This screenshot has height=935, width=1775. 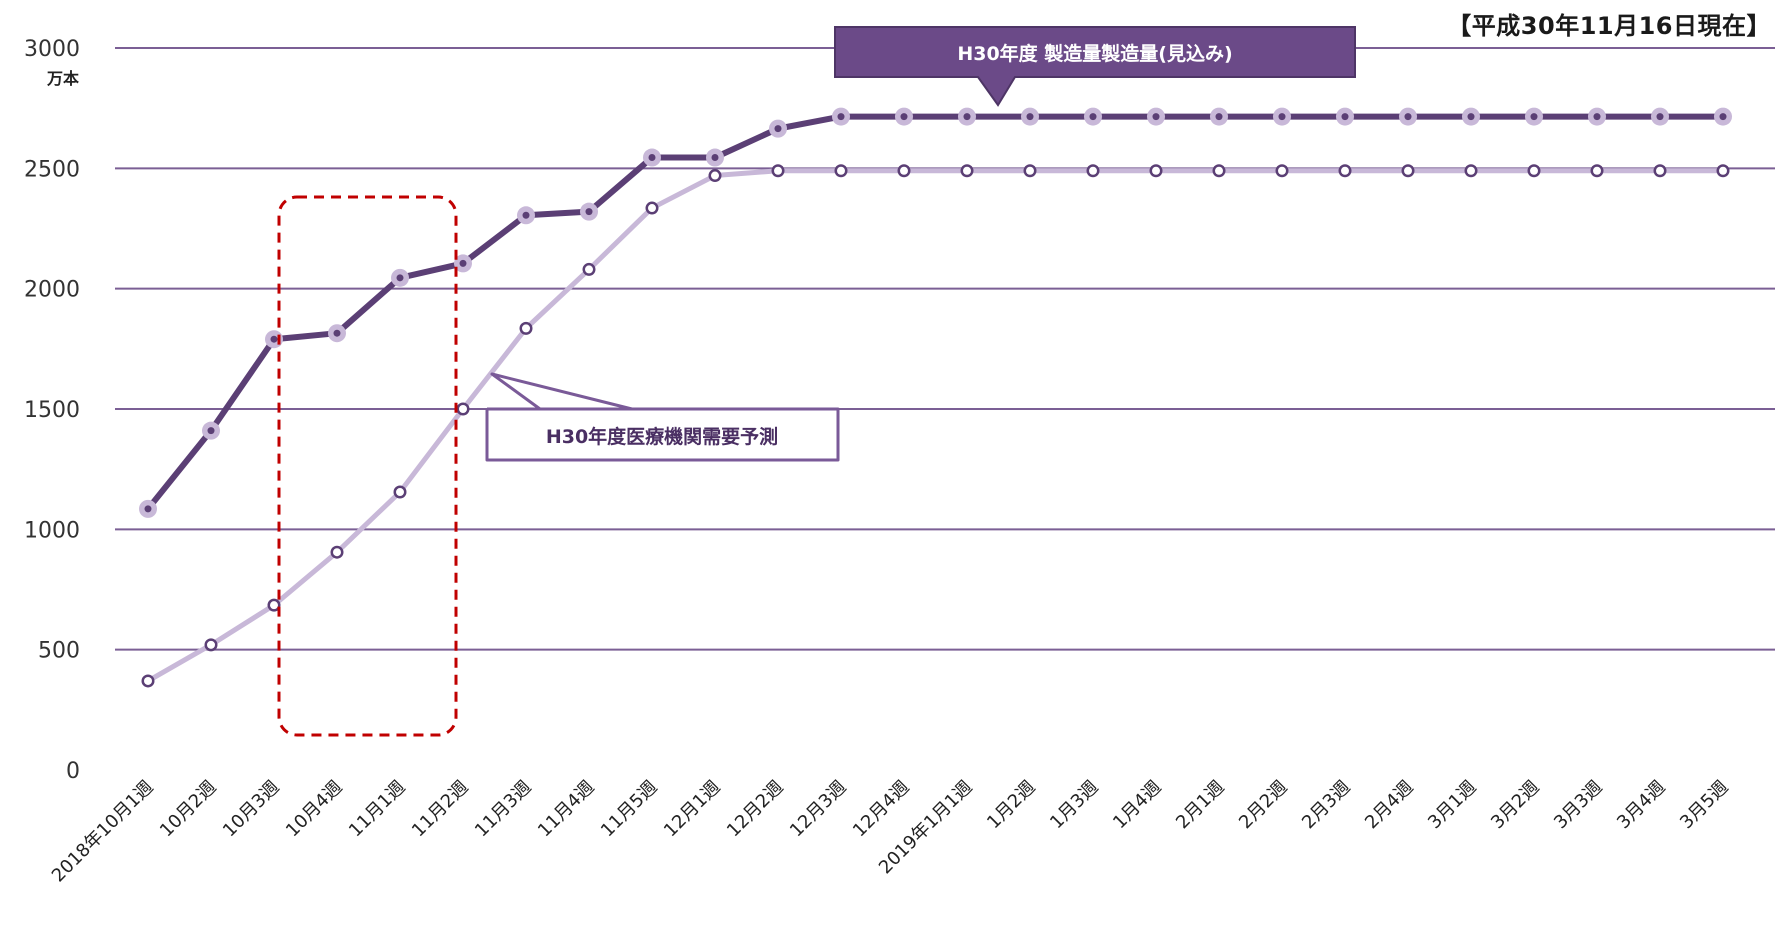 What do you see at coordinates (1578, 805) in the screenshot?
I see `x-tick-label: 3月3週` at bounding box center [1578, 805].